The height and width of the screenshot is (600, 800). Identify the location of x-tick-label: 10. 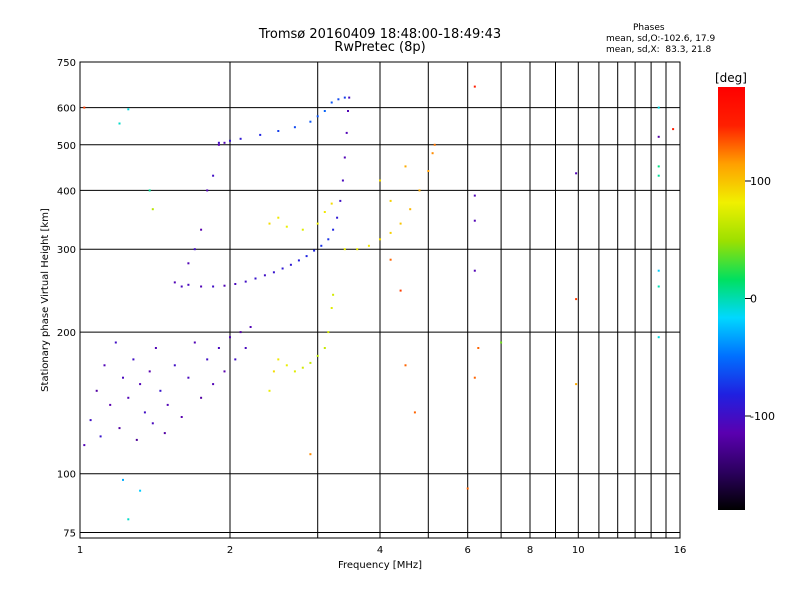
(578, 550).